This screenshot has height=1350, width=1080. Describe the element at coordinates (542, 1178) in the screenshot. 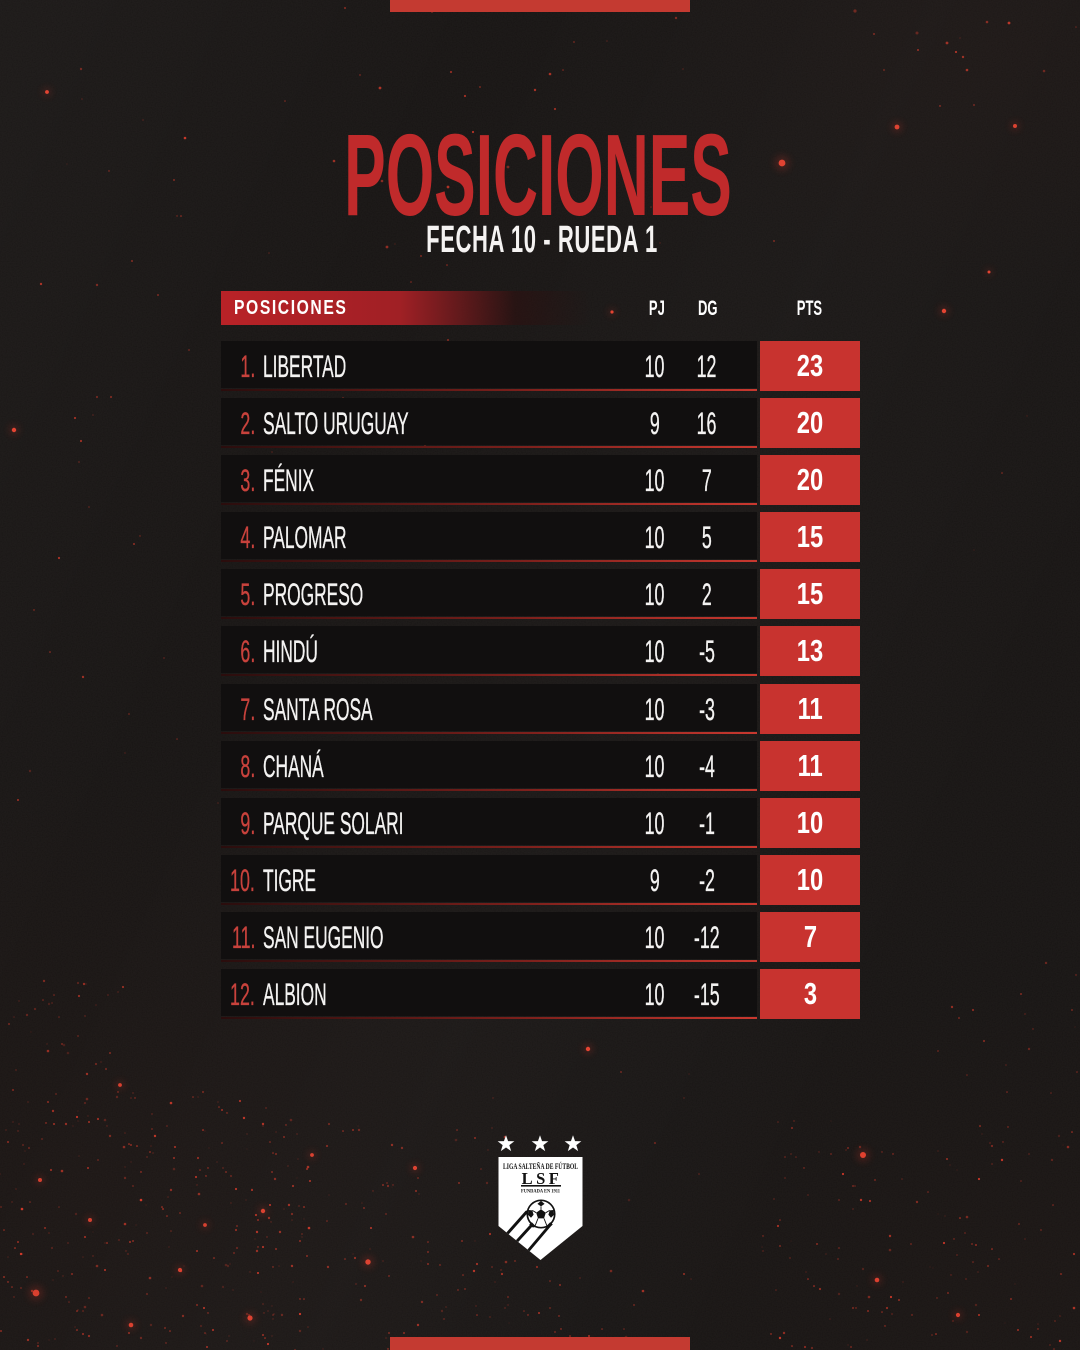

I see `svg-text: LSF` at that location.